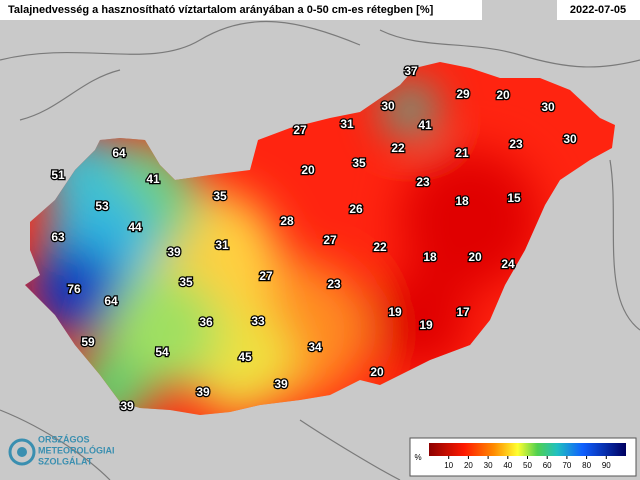 Image resolution: width=640 pixels, height=480 pixels. Describe the element at coordinates (88, 342) in the screenshot. I see `station-value: 59` at that location.